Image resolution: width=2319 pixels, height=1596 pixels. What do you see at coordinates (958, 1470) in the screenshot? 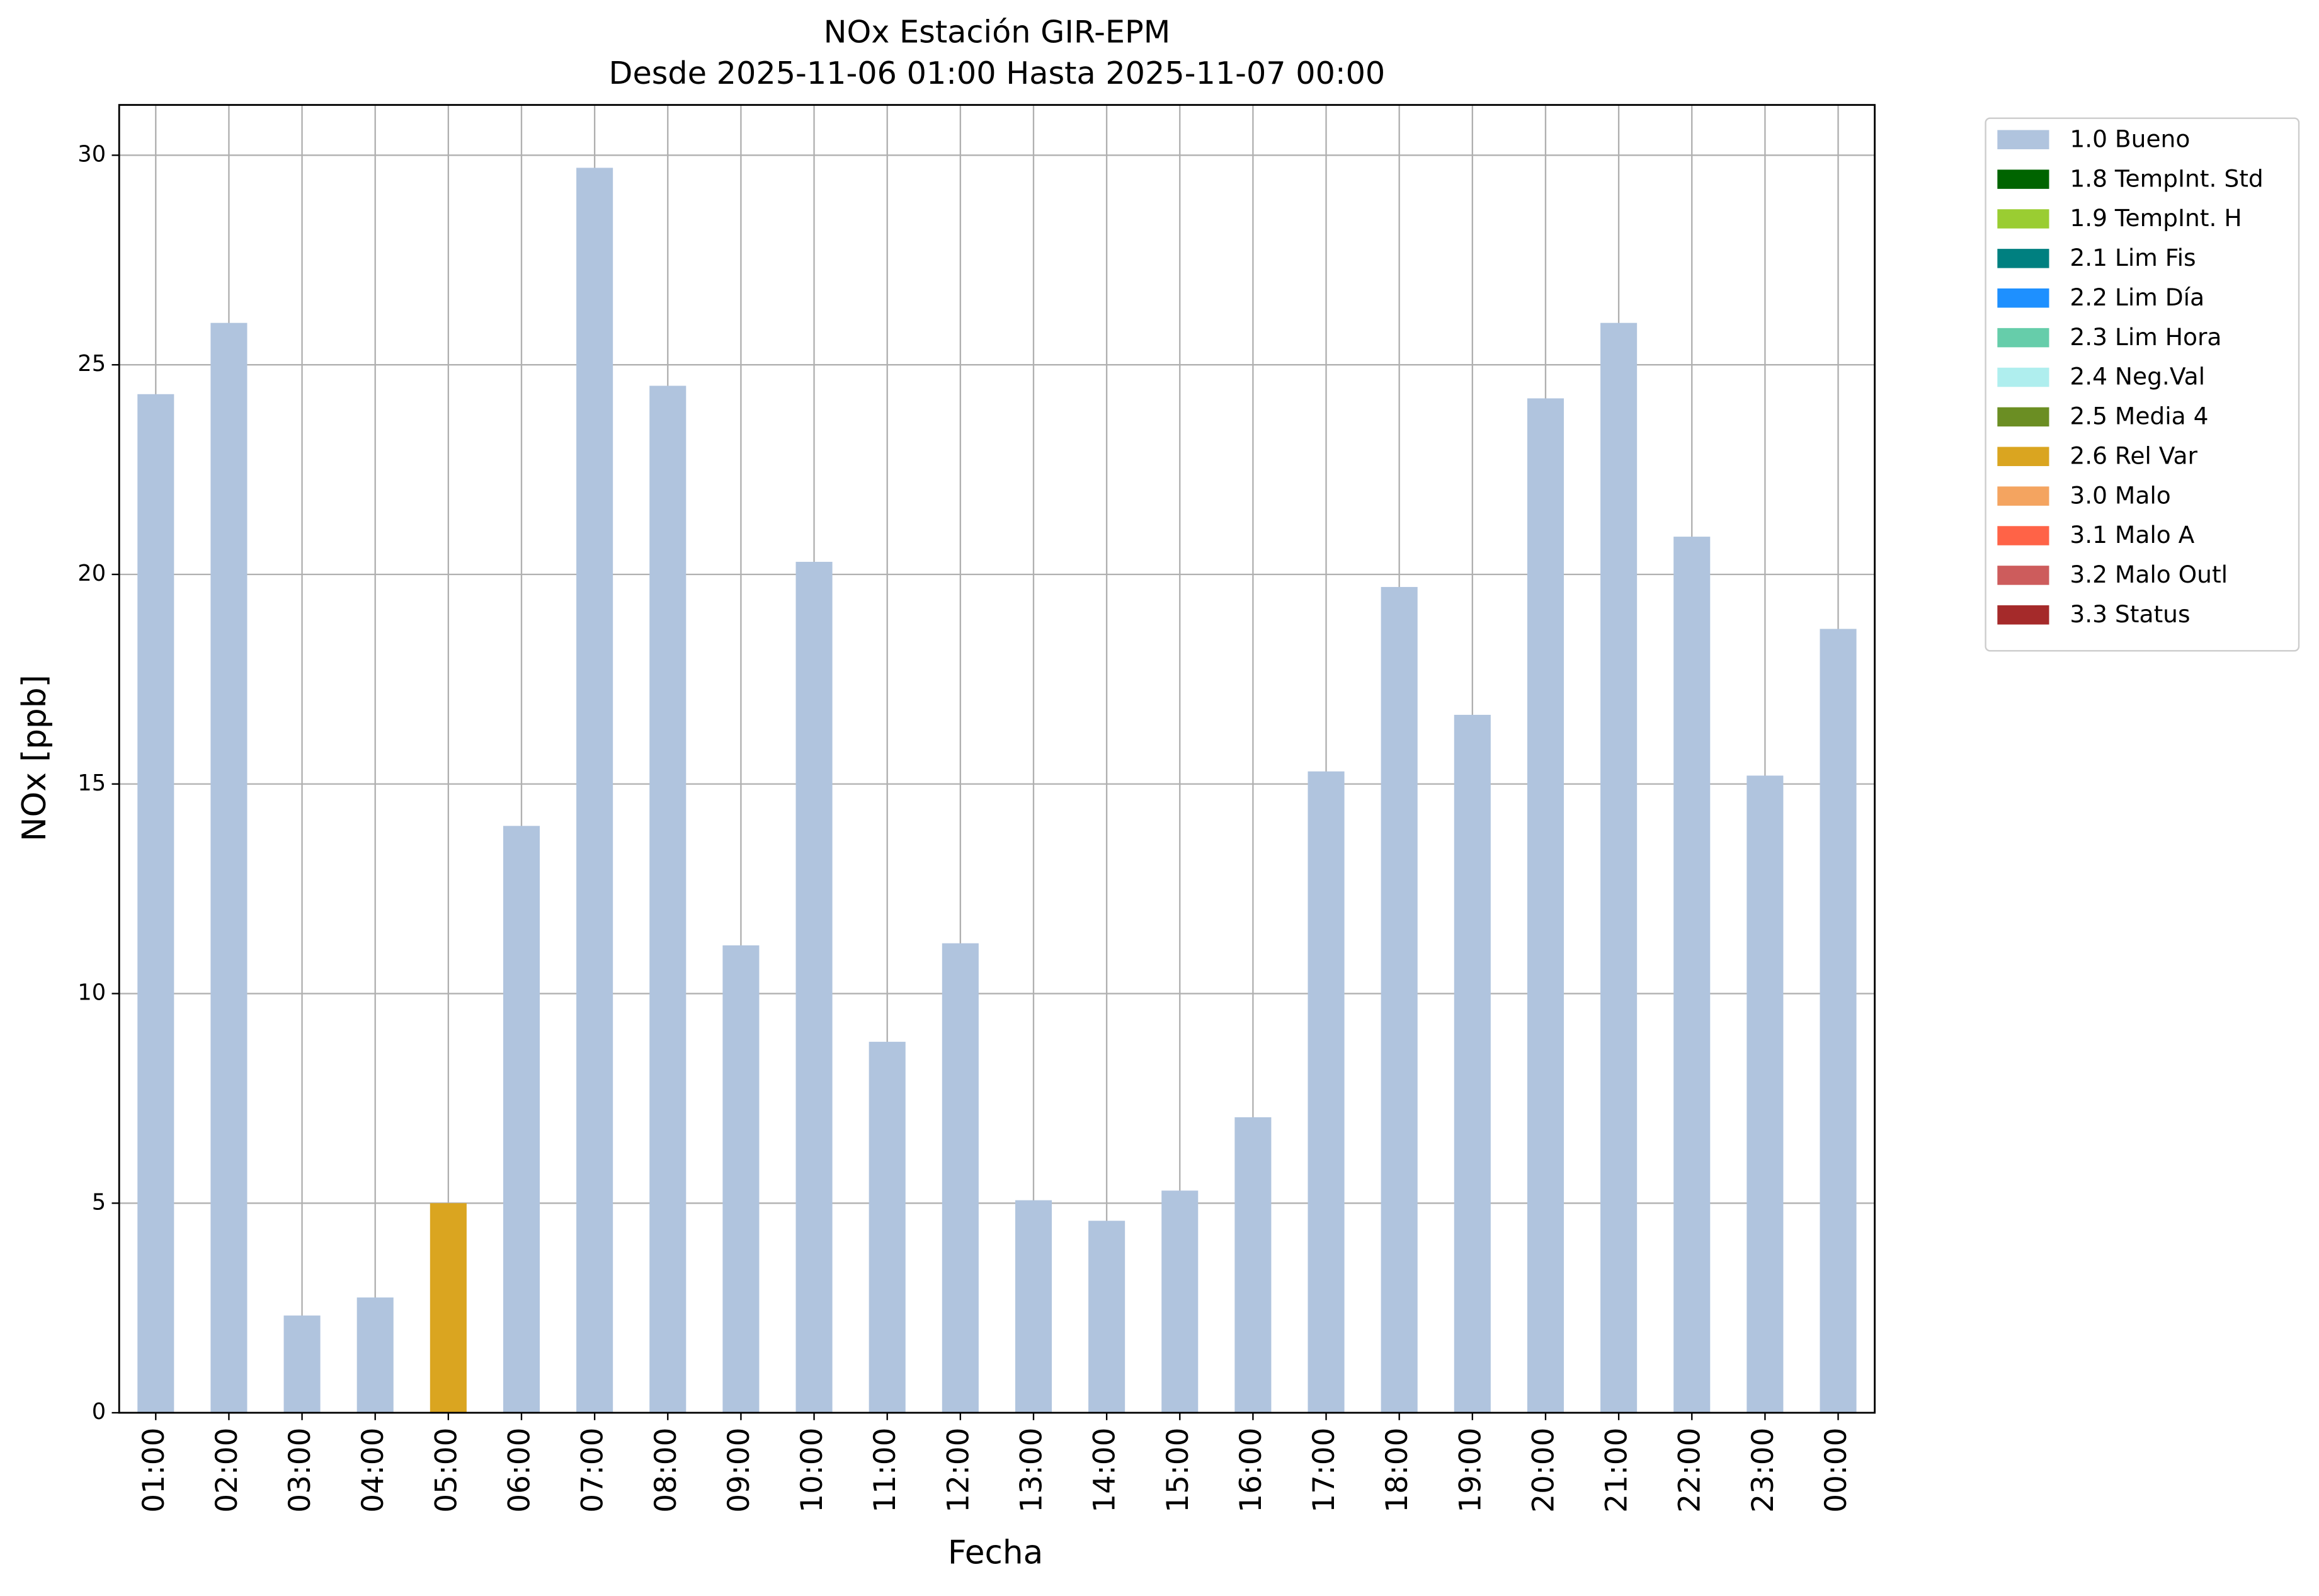
I see `x-tick-label: 12:00` at bounding box center [958, 1470].